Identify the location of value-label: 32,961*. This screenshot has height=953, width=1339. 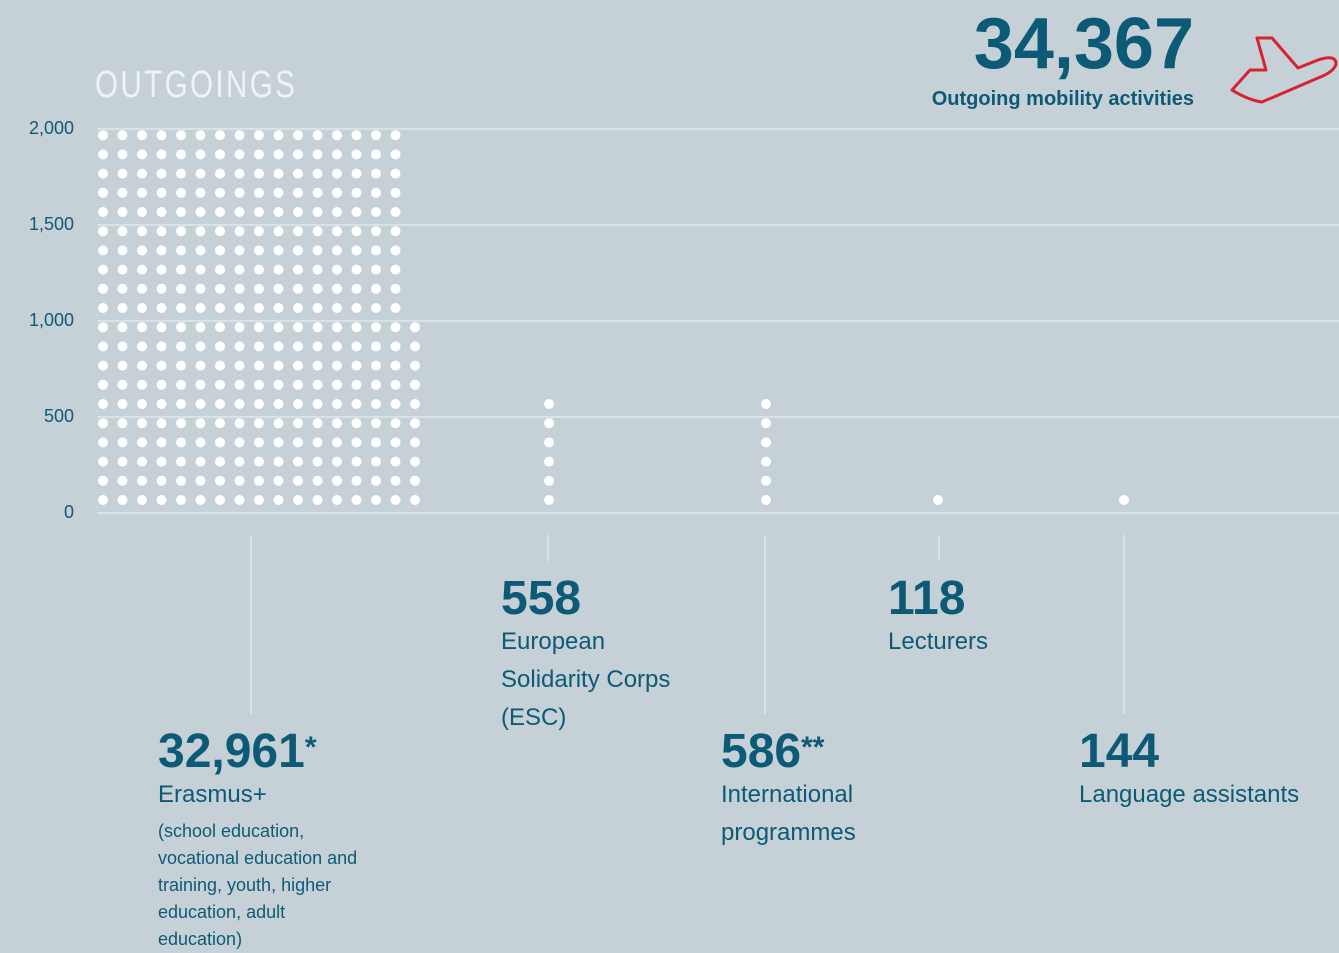
(288, 752).